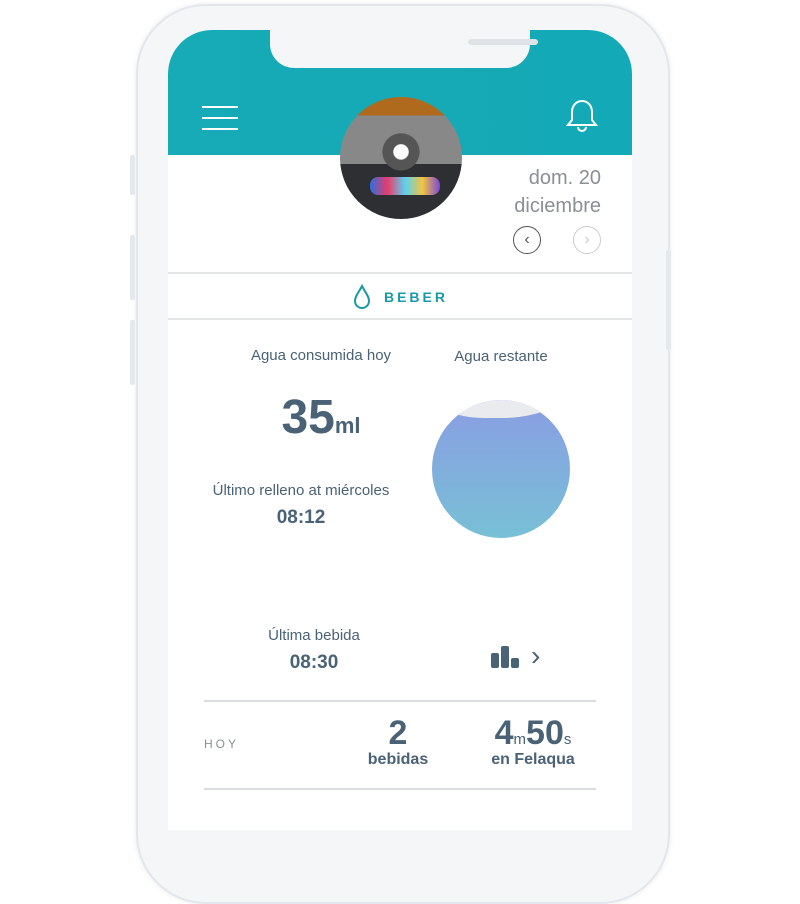  Describe the element at coordinates (415, 297) in the screenshot. I see `tab-label: BEBER` at that location.